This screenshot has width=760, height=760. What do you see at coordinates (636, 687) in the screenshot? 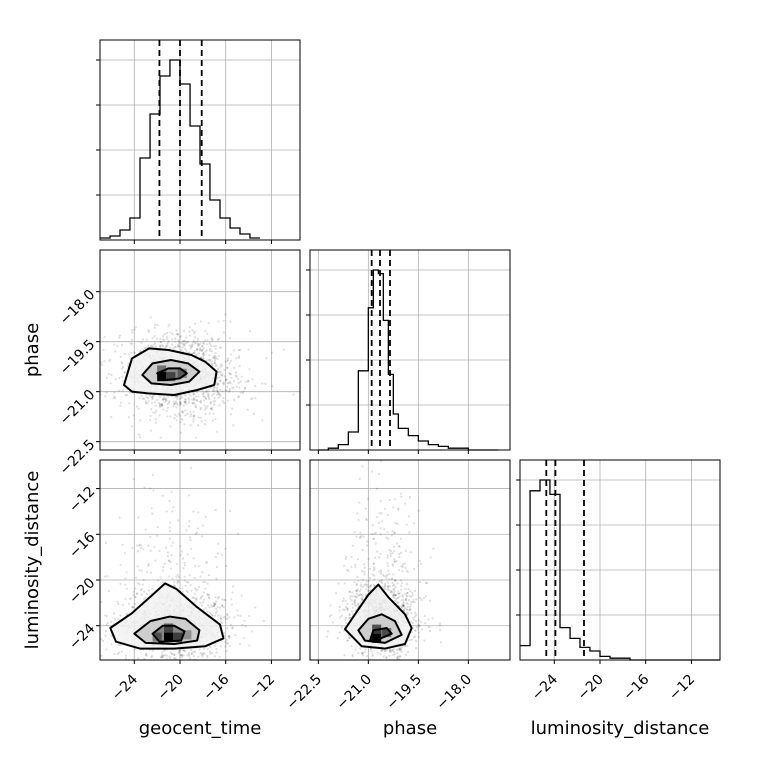
I see `x-tick-label: −16` at bounding box center [636, 687].